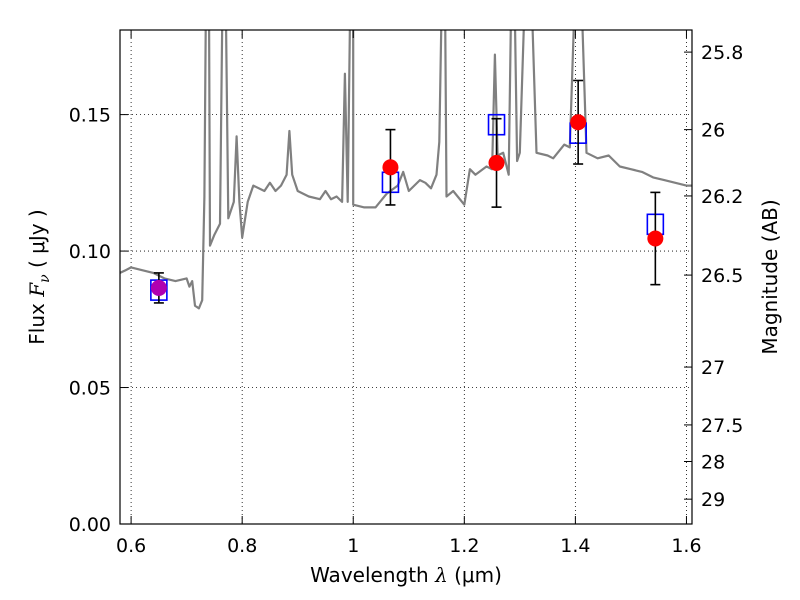 This screenshot has width=800, height=600. I want to click on x-axis-title: Wavelength λ (μm), so click(406, 575).